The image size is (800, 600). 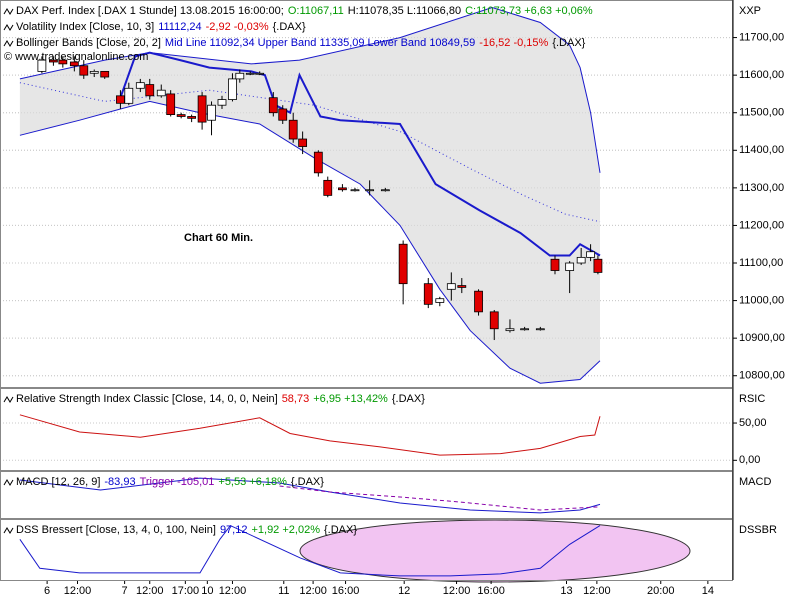 What do you see at coordinates (252, 482) in the screenshot?
I see `header-part: +5,53 +6,18%` at bounding box center [252, 482].